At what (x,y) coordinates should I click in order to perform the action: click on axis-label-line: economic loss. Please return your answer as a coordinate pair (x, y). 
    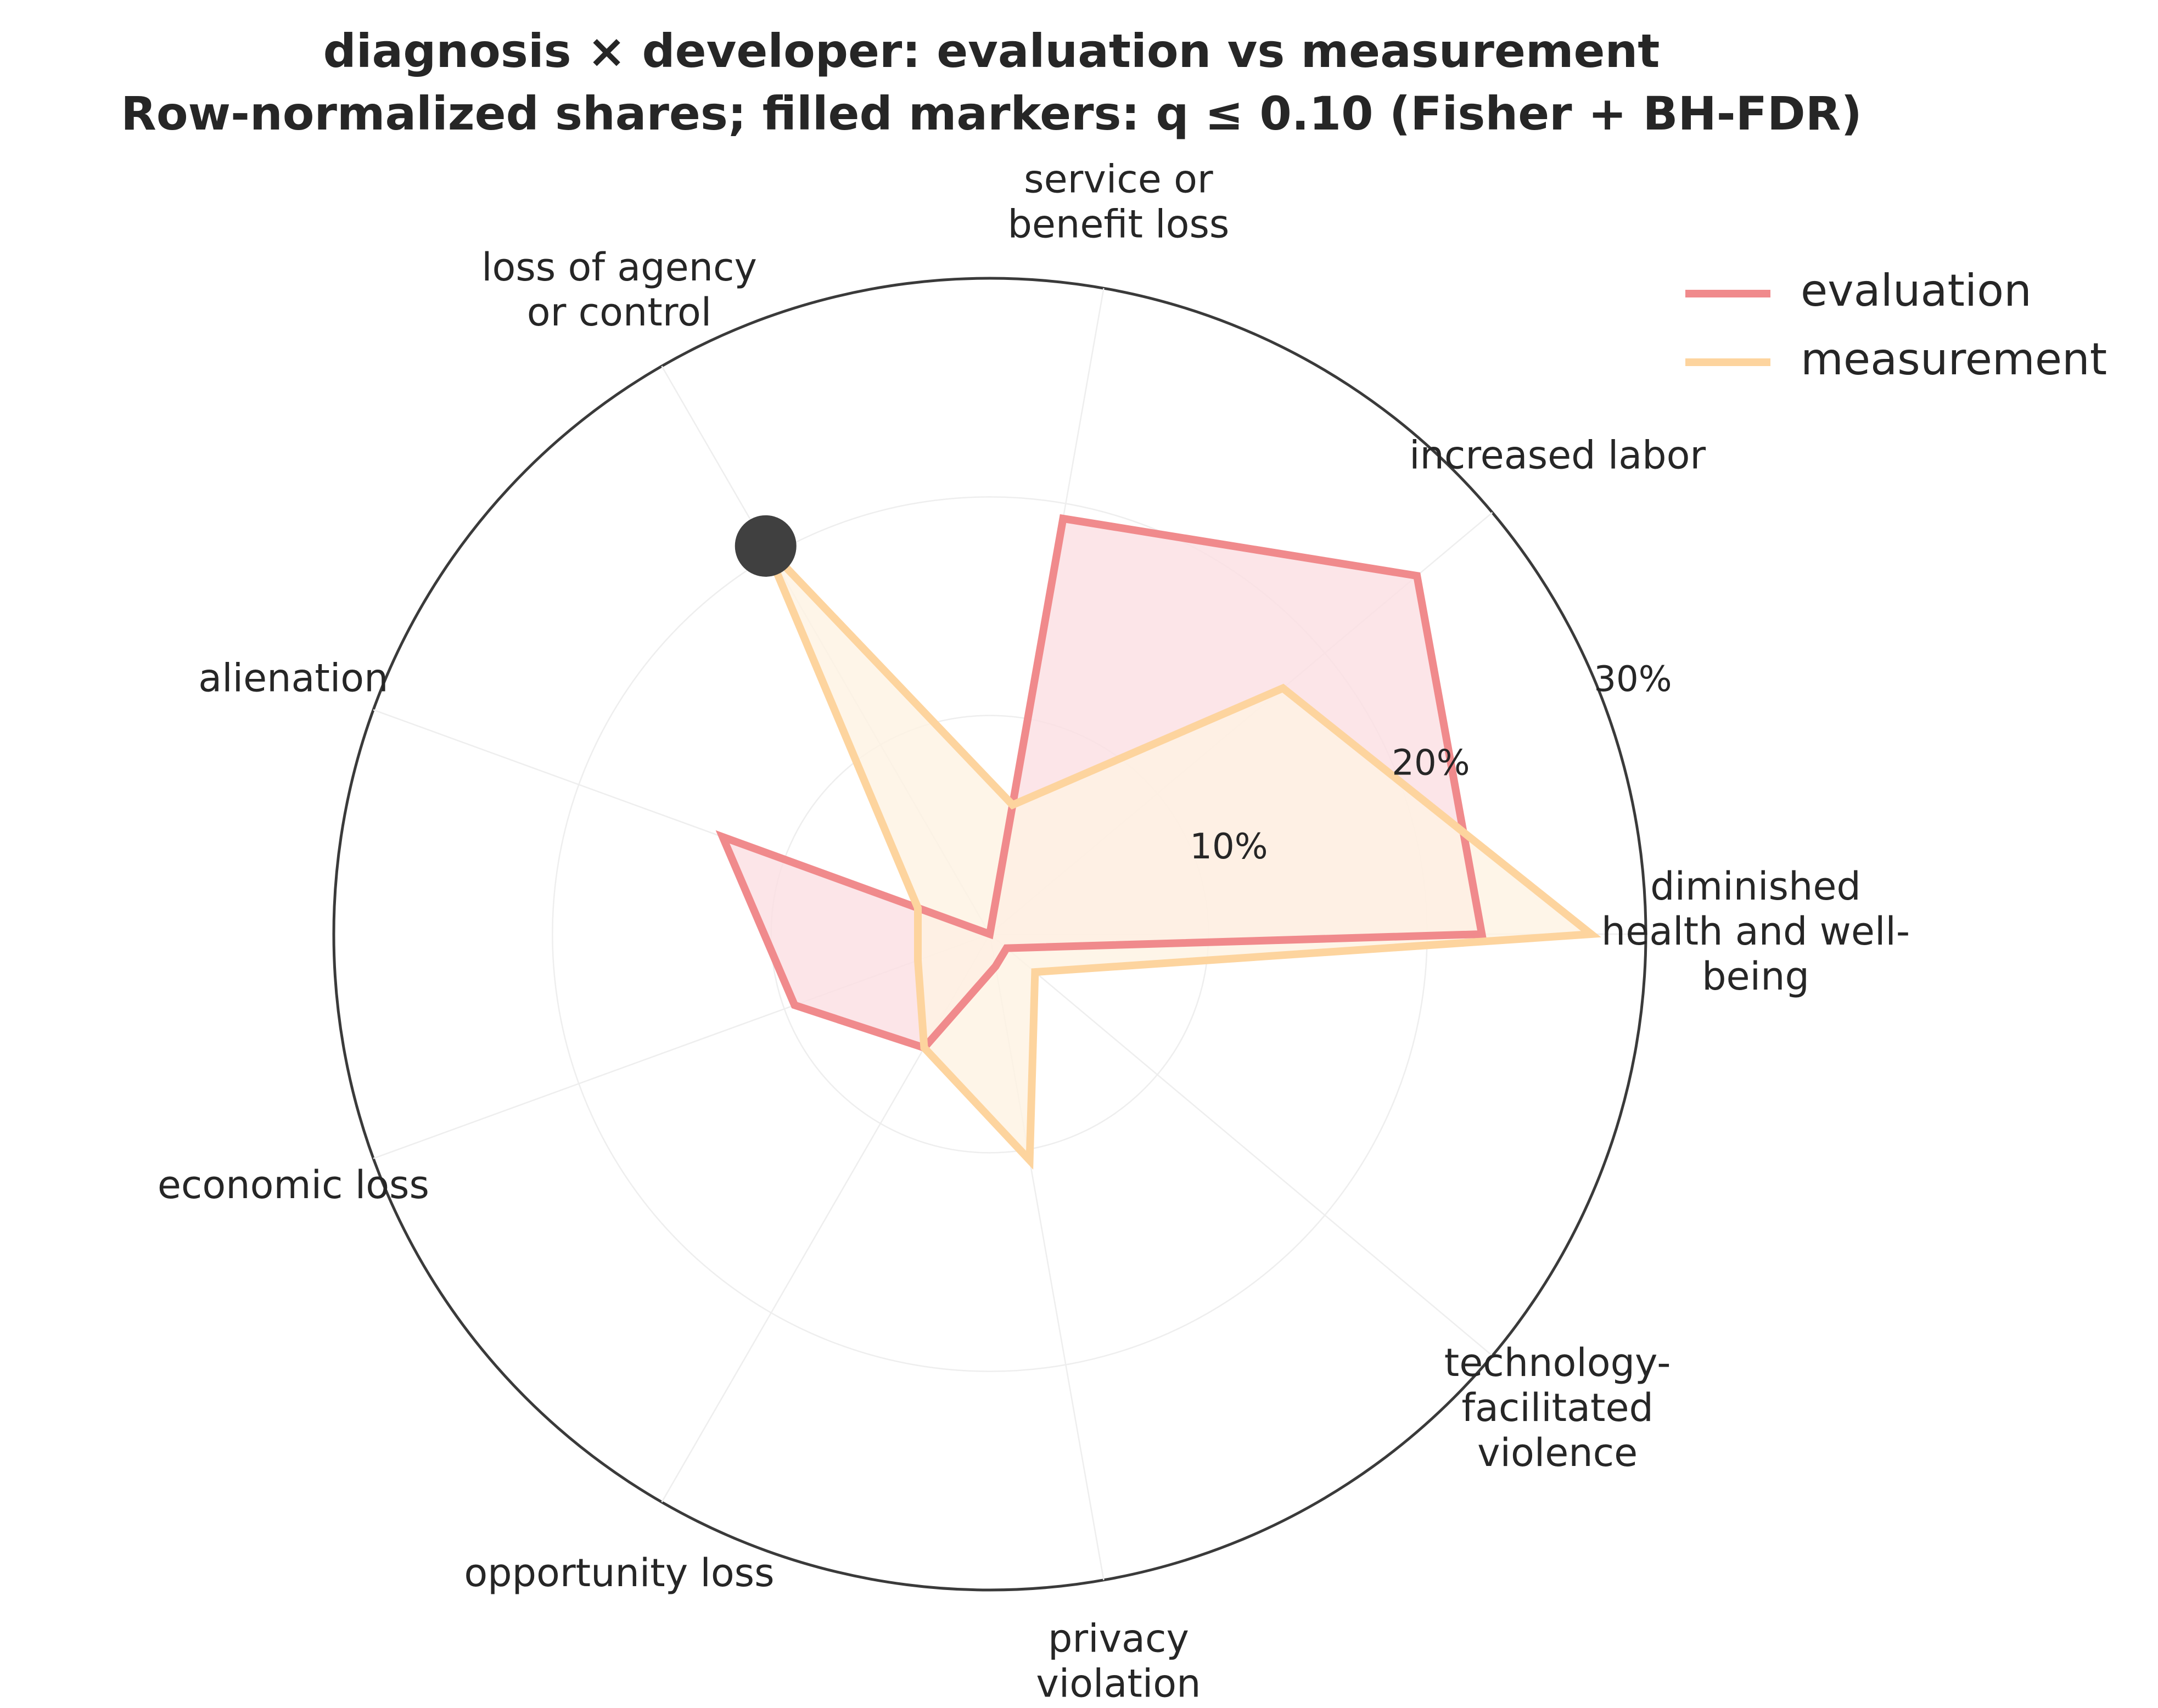
    Looking at the image, I should click on (293, 1184).